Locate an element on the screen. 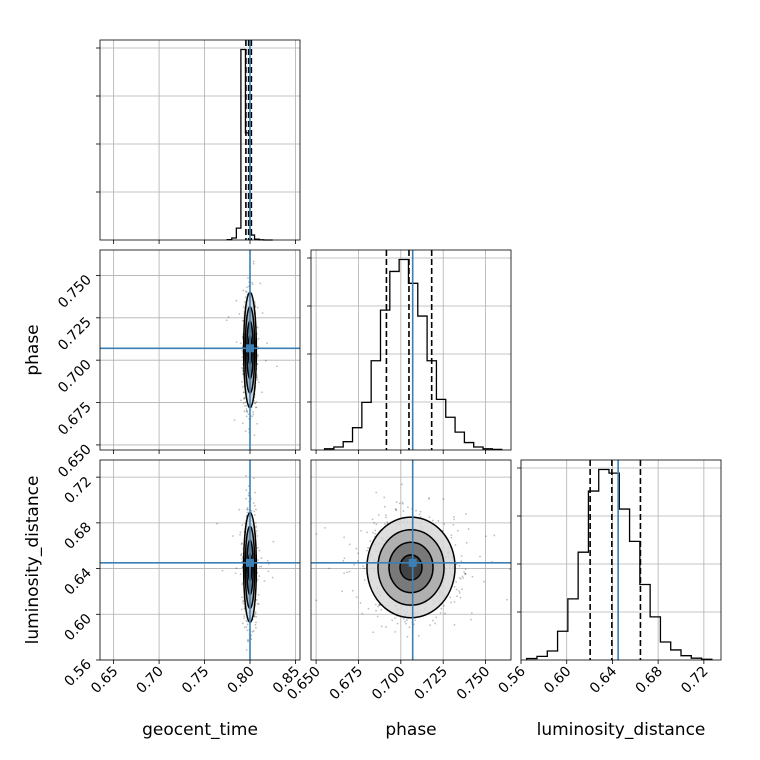 The image size is (760, 760). contour-line is located at coordinates (411, 567).